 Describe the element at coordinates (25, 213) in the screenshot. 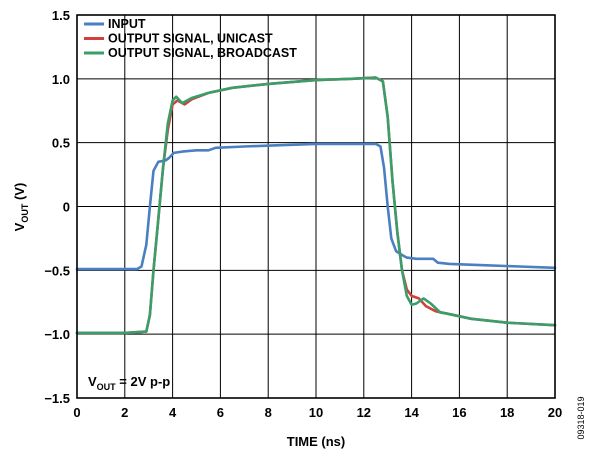

I see `y-axis-title-subscript: OUT` at that location.